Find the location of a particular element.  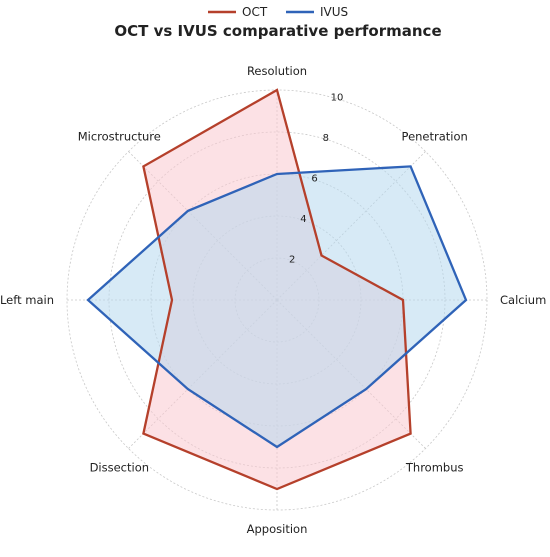

legend-label-ivus: IVUS is located at coordinates (334, 12).